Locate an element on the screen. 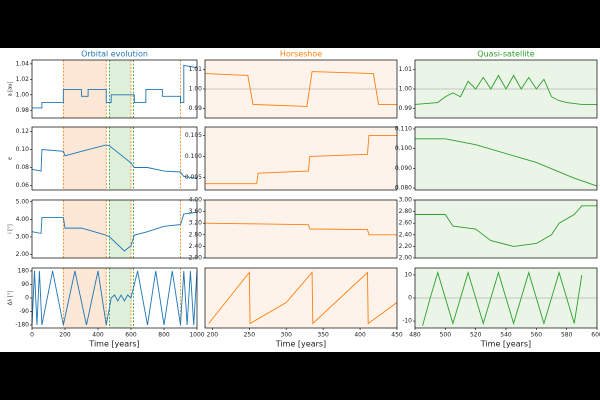 The image size is (600, 400). x-tick-label: 520 is located at coordinates (476, 335).